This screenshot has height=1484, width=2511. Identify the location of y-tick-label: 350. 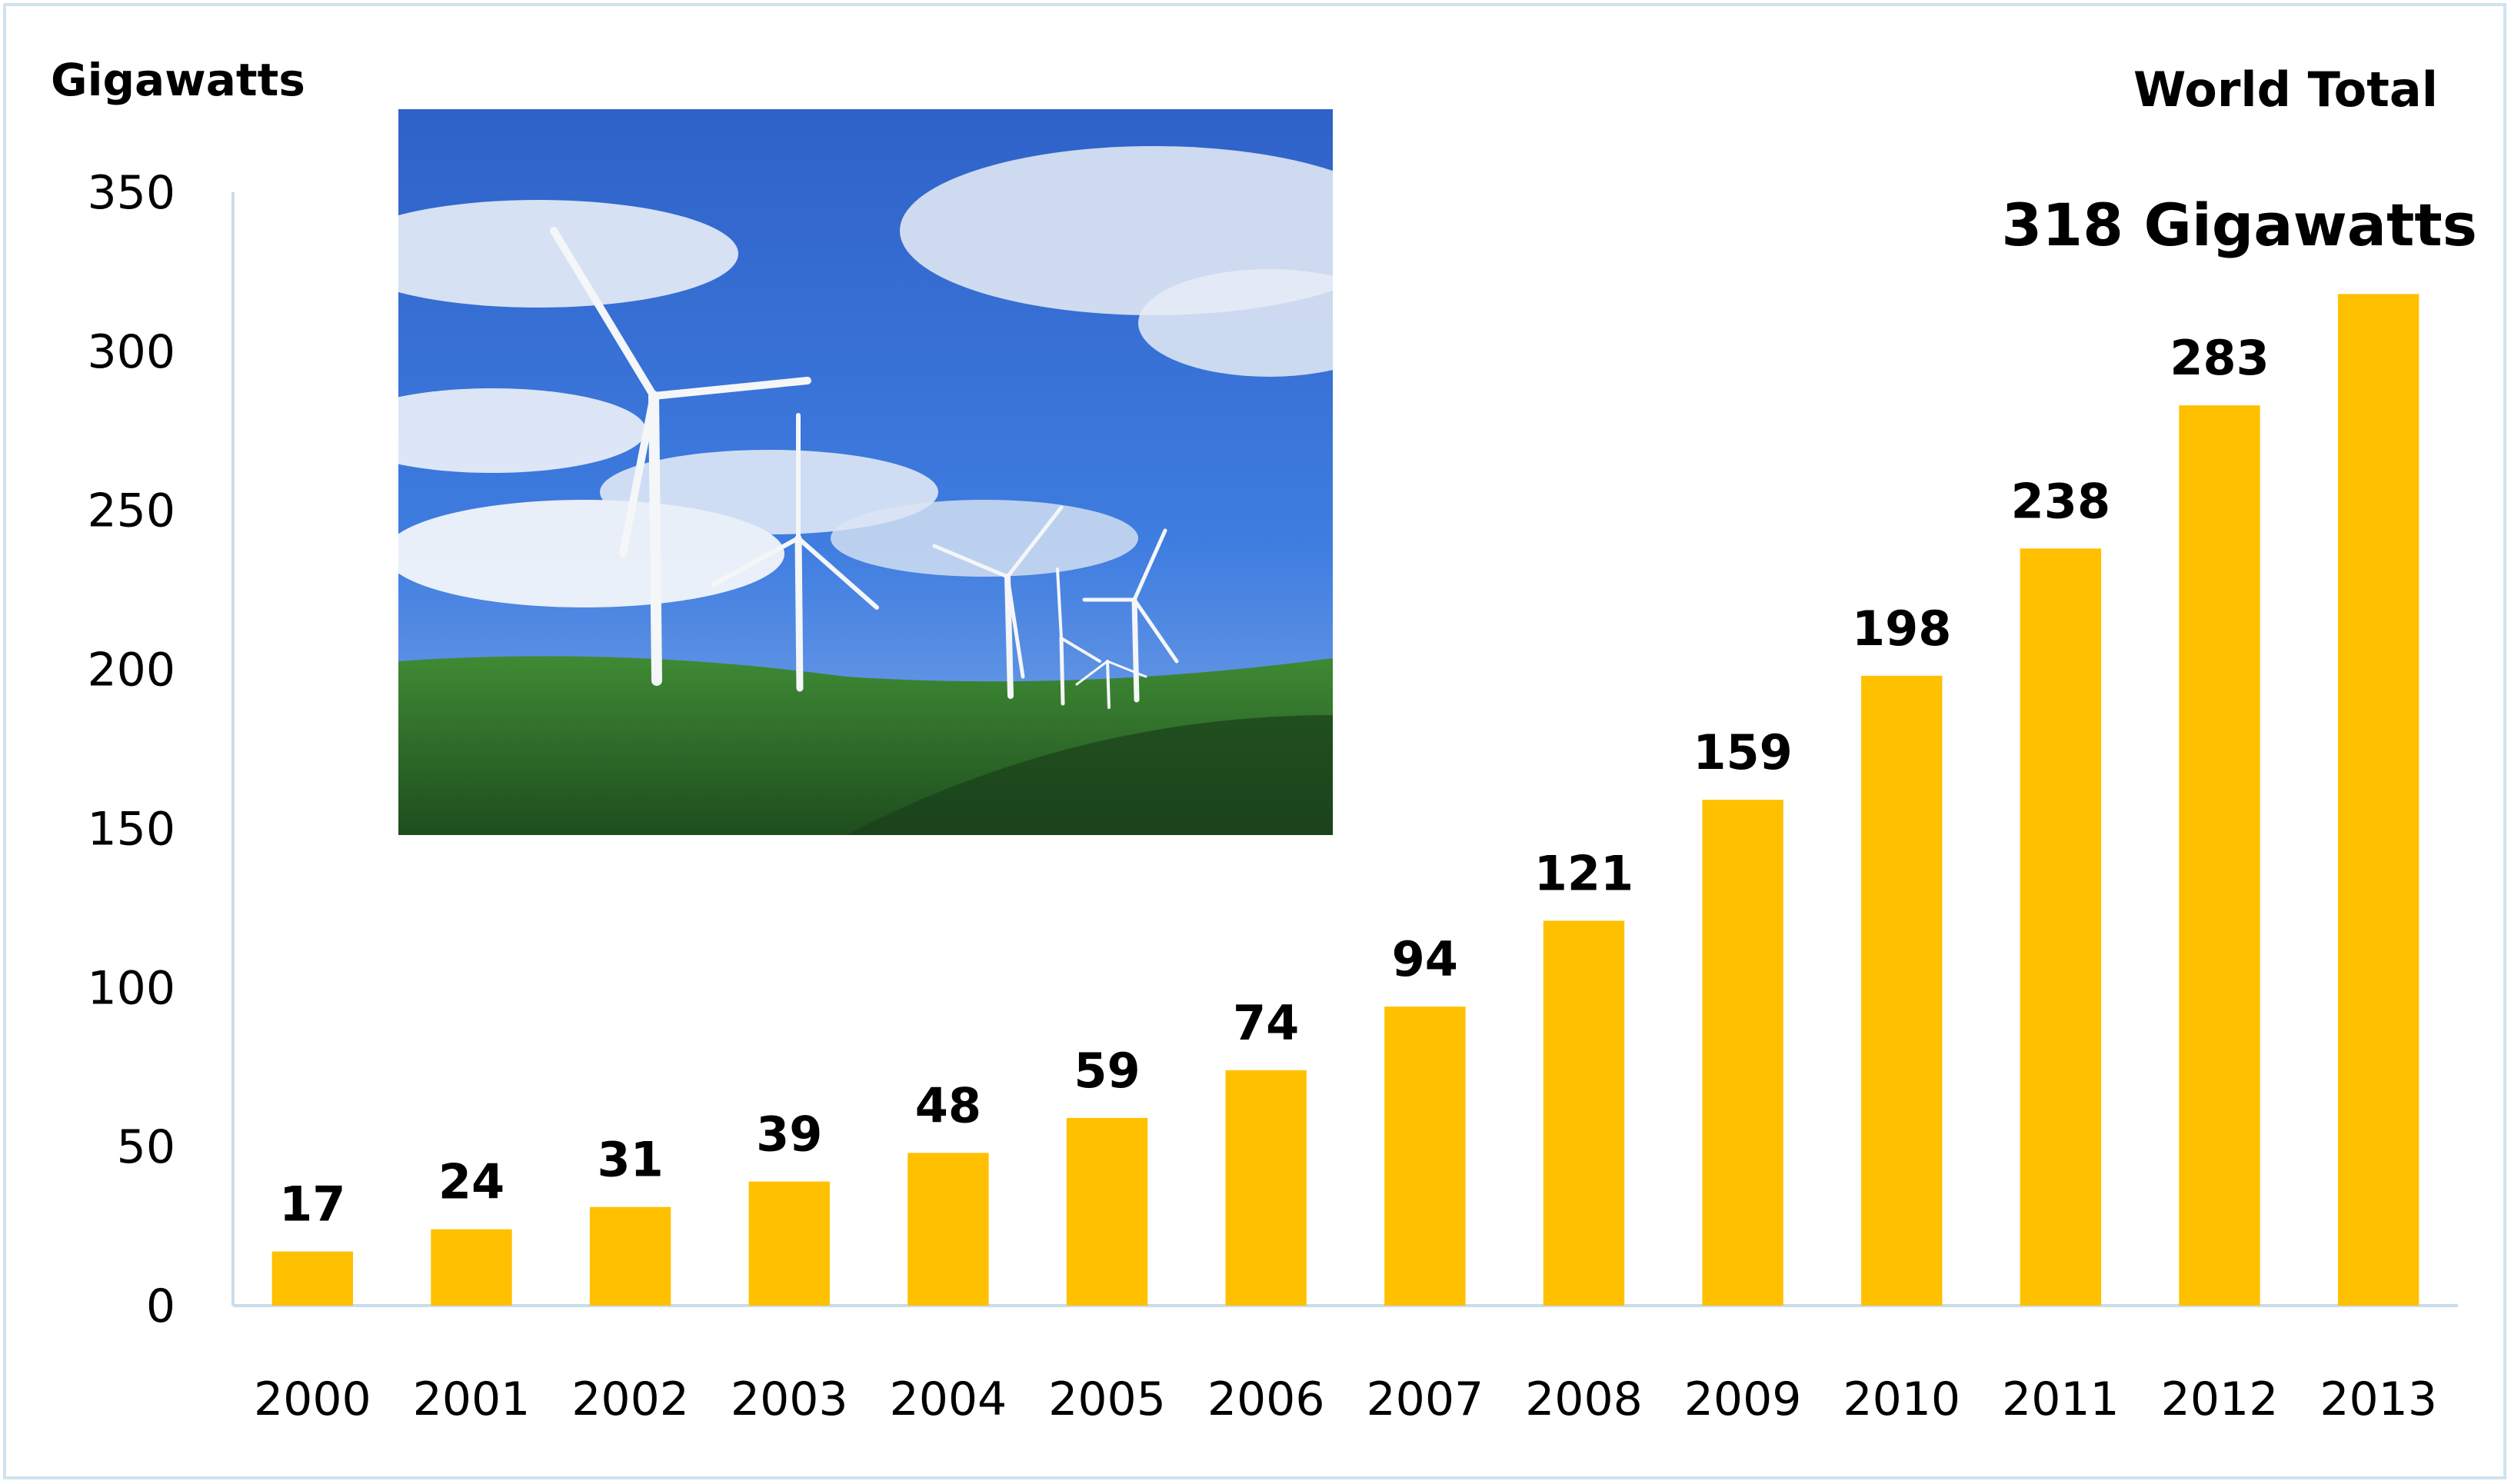
(131, 193).